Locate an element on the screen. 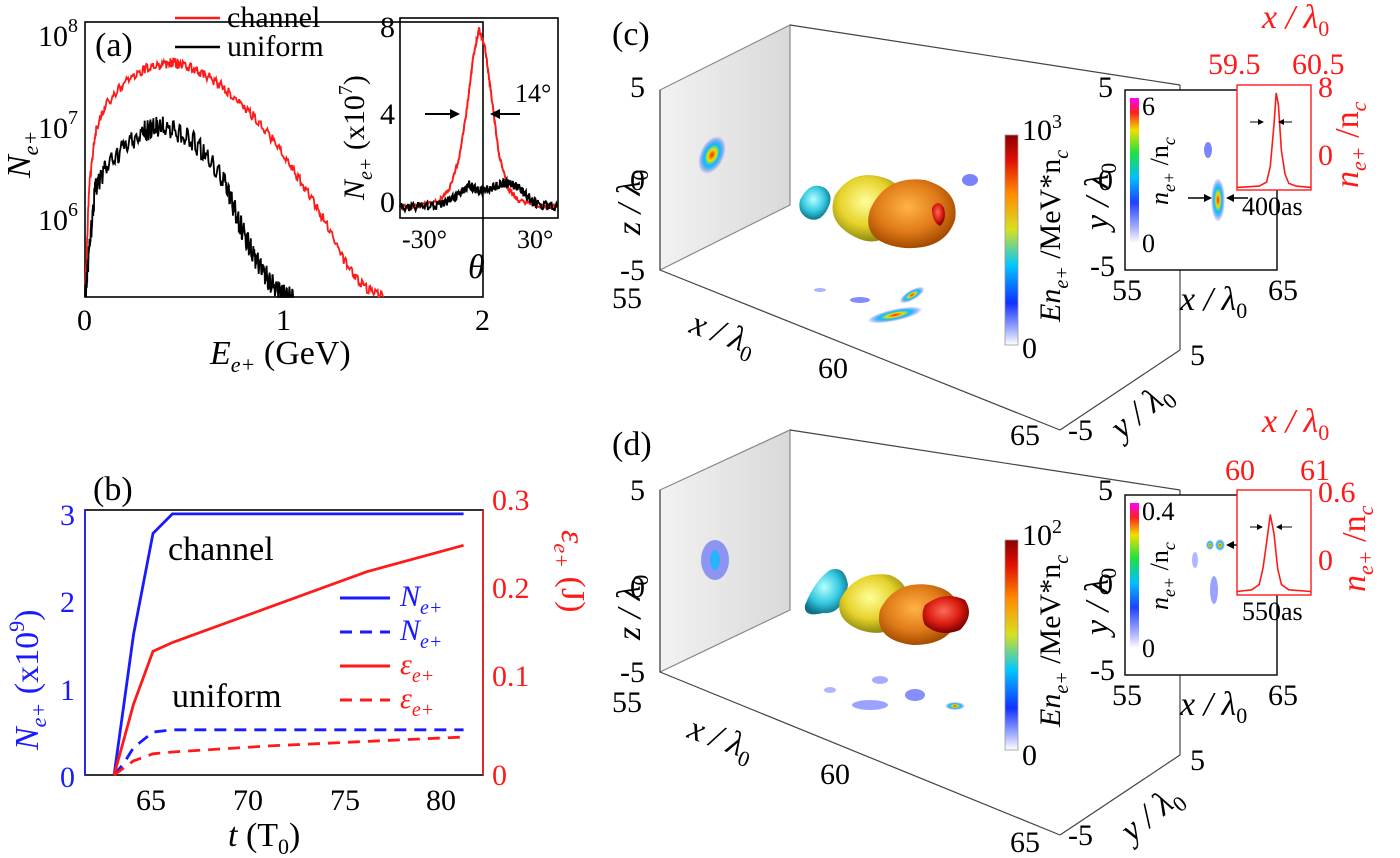 This screenshot has height=858, width=1400. panel-b-xticks: 65 70 75 80 is located at coordinates (296, 800).